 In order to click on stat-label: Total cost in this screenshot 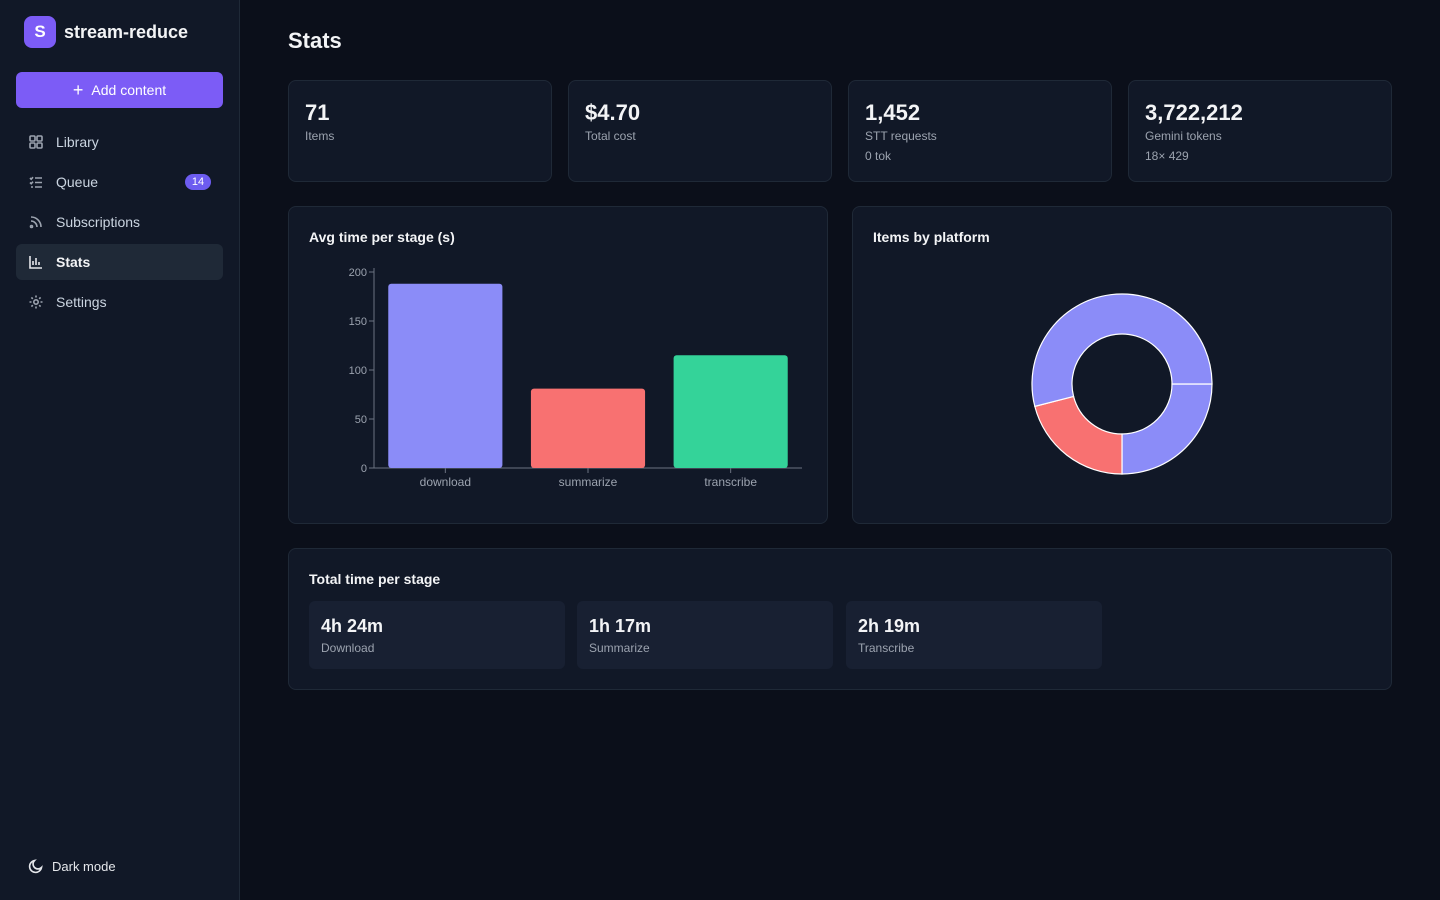, I will do `click(610, 136)`.